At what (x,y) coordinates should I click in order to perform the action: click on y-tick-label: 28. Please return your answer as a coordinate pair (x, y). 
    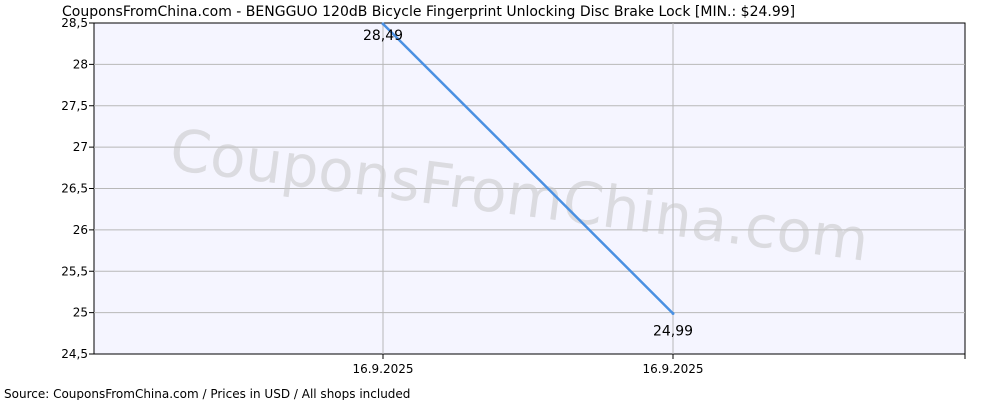
    Looking at the image, I should click on (80, 64).